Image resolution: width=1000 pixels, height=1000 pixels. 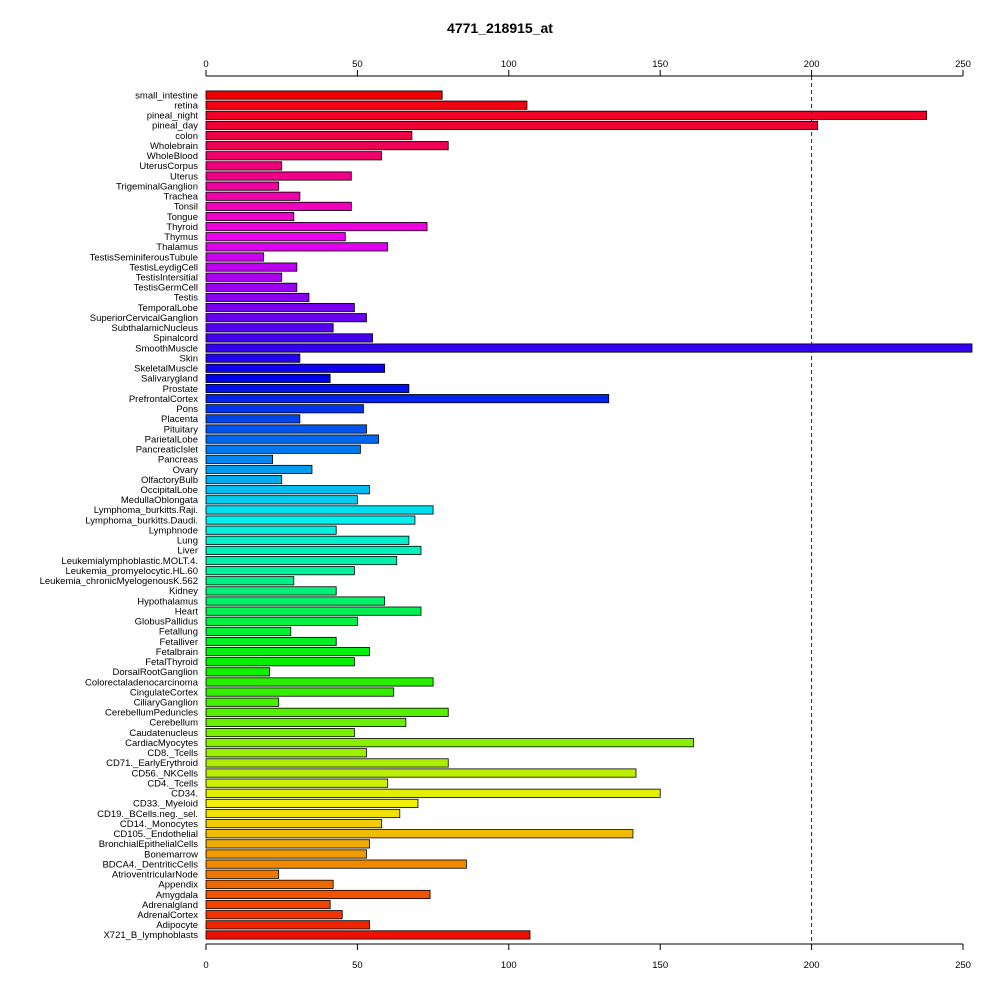 I want to click on category-label: CardiacMyocytes, so click(x=161, y=743).